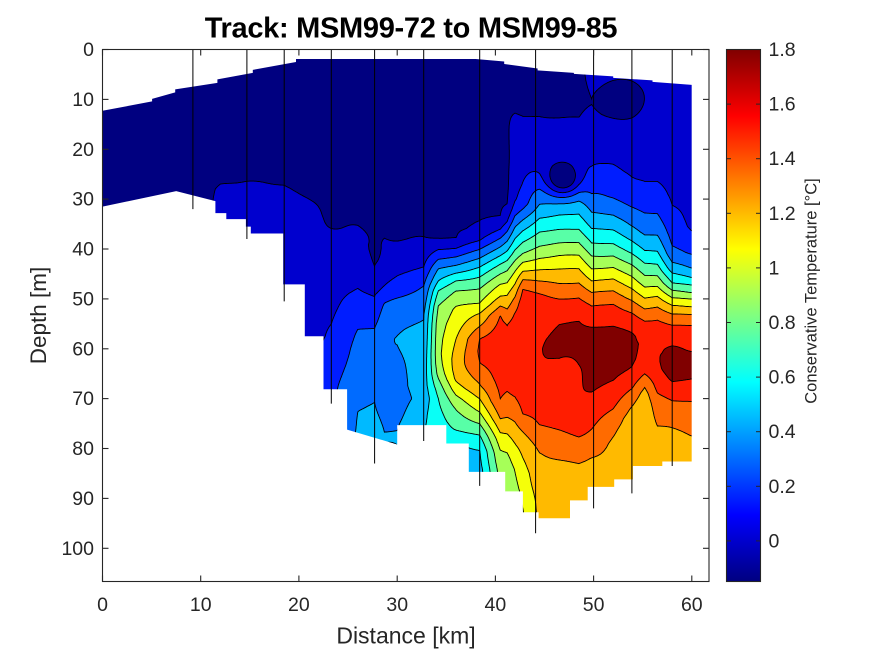 Image resolution: width=875 pixels, height=656 pixels. I want to click on svg-text: Conservative Temperature [°C], so click(812, 290).